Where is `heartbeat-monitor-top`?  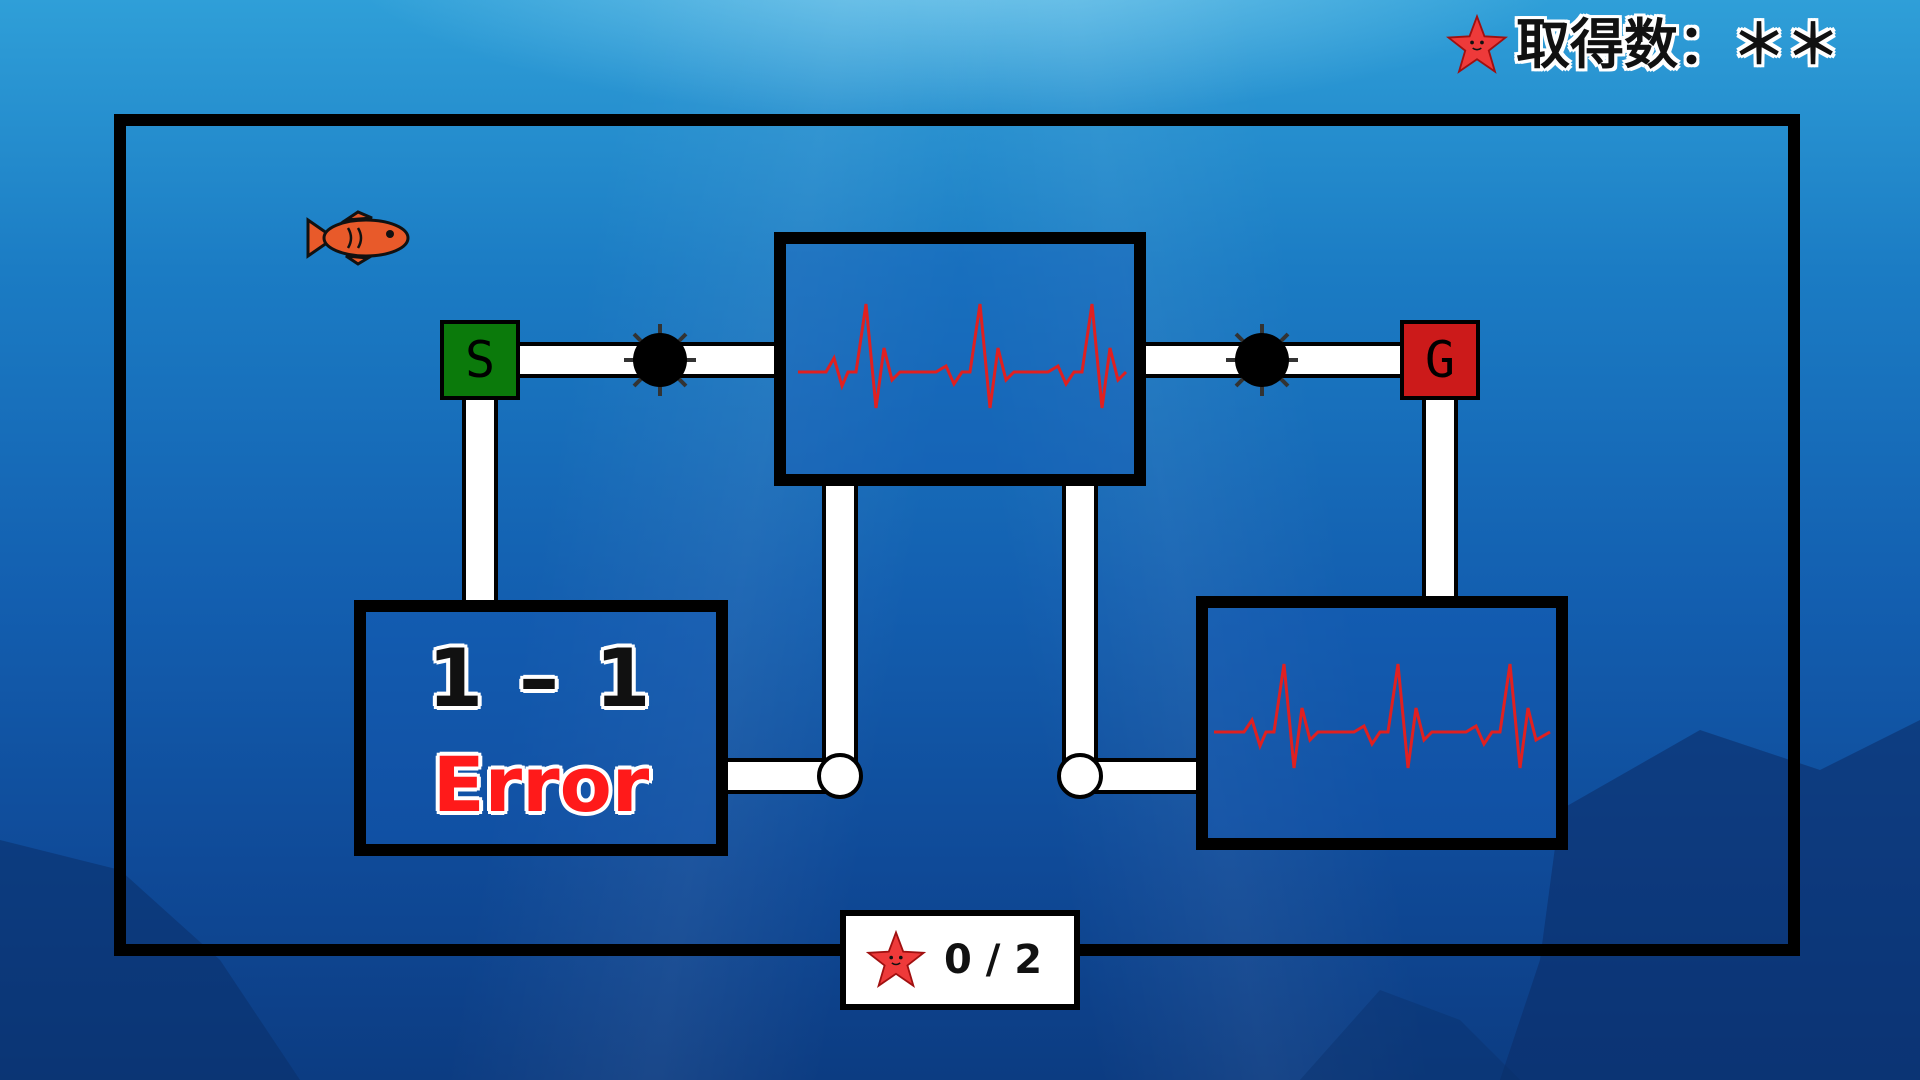 heartbeat-monitor-top is located at coordinates (960, 359).